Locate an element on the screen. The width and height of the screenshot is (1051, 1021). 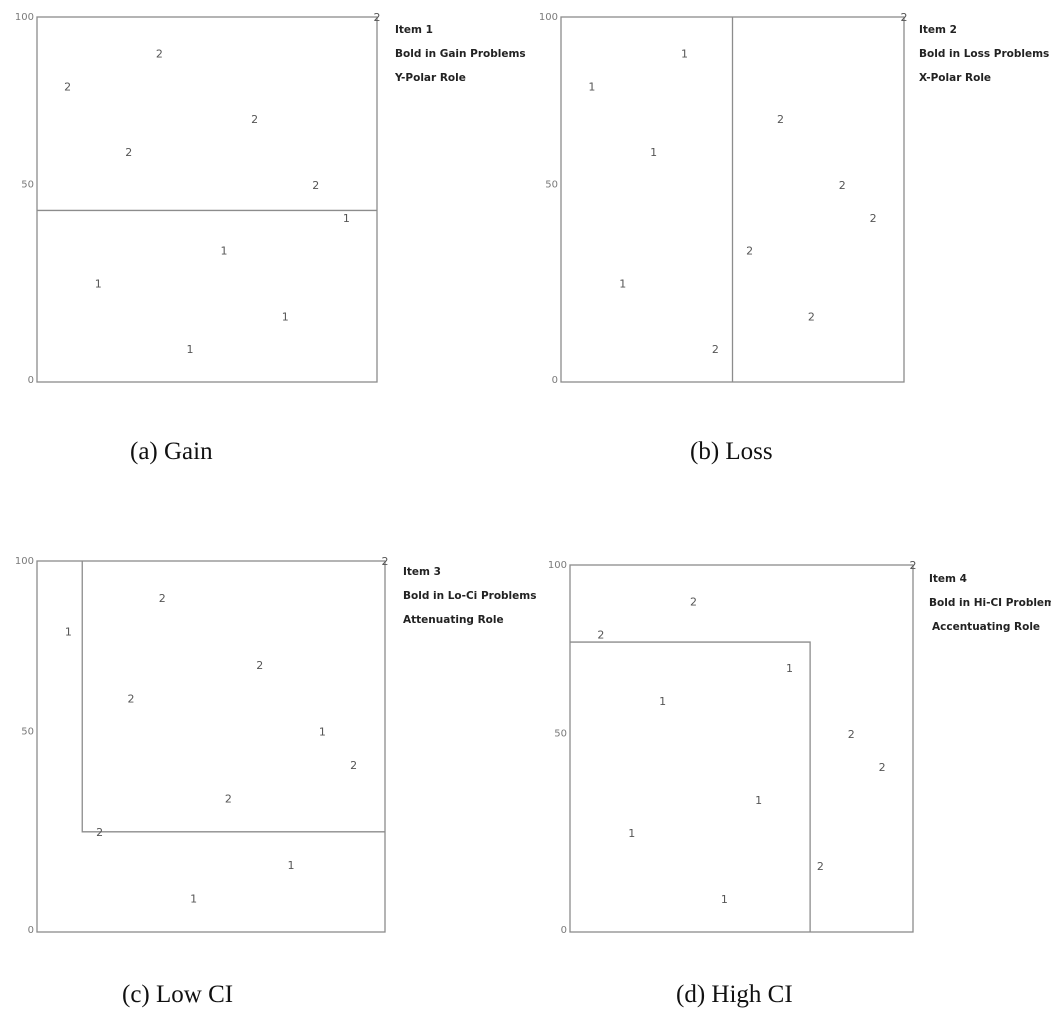
caption-loss: (b) Loss is located at coordinates (731, 451).